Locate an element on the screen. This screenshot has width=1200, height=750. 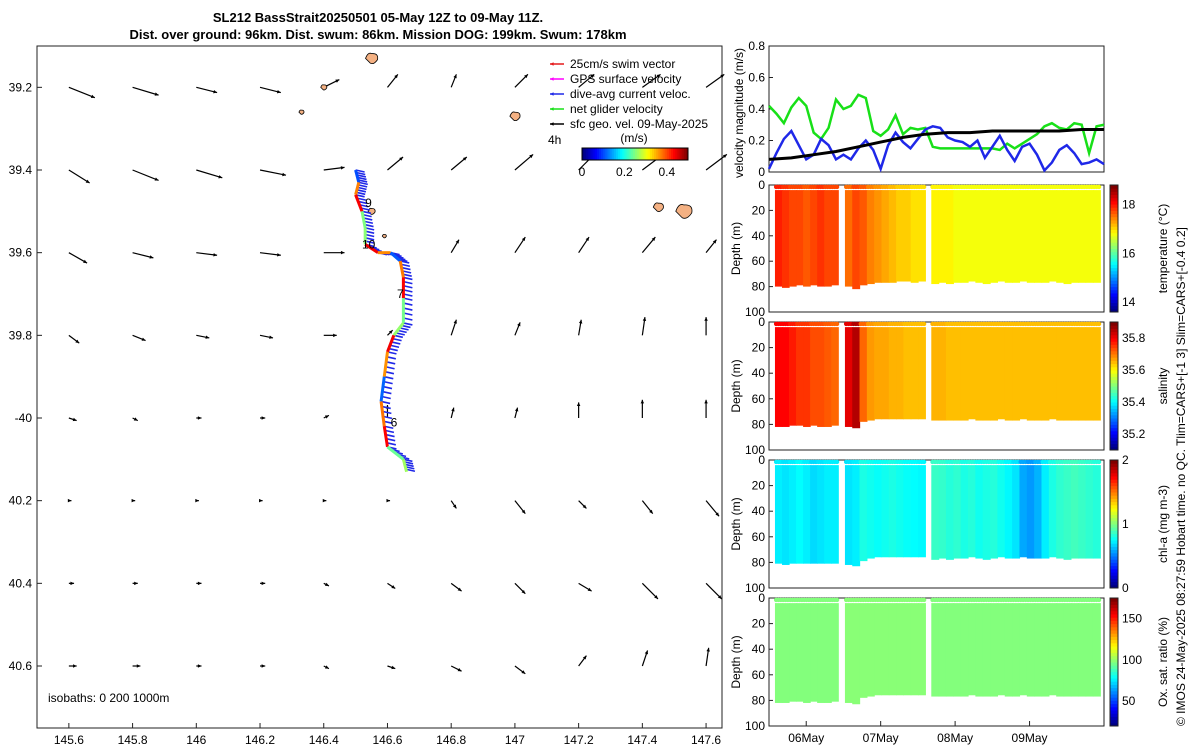
time-tick-label: 08May is located at coordinates (955, 738).